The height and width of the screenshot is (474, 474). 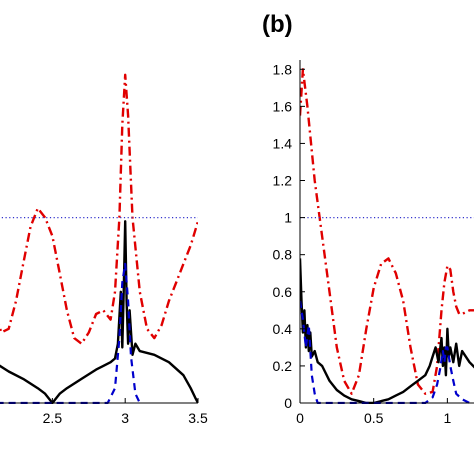 I want to click on y-tick-label: 1.6, so click(x=283, y=106).